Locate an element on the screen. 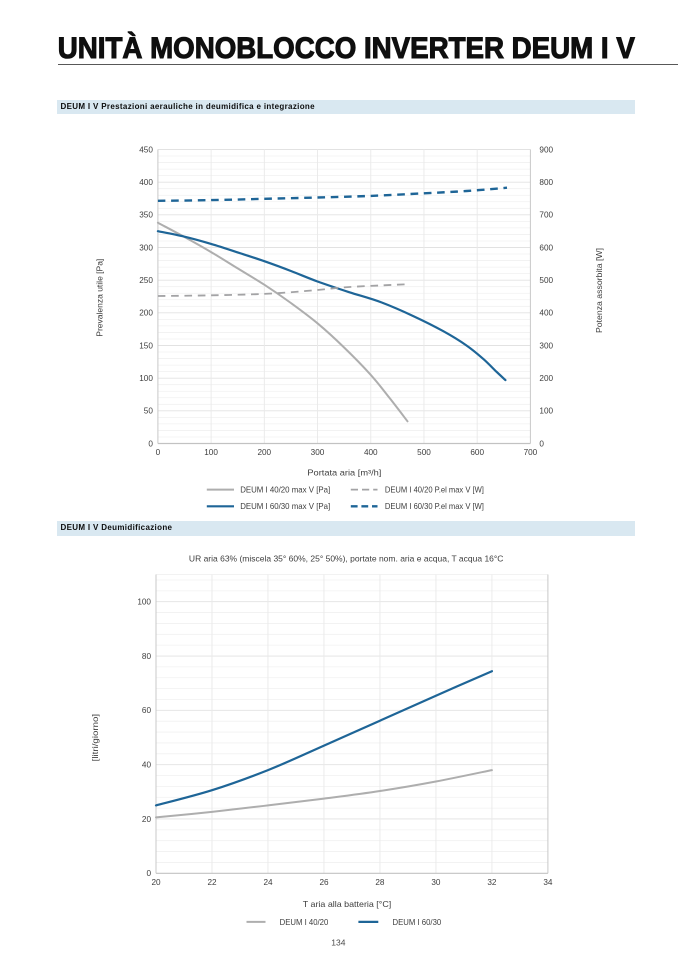 The width and height of the screenshot is (678, 959). svg-text: DEUM I 40/20 is located at coordinates (304, 922).